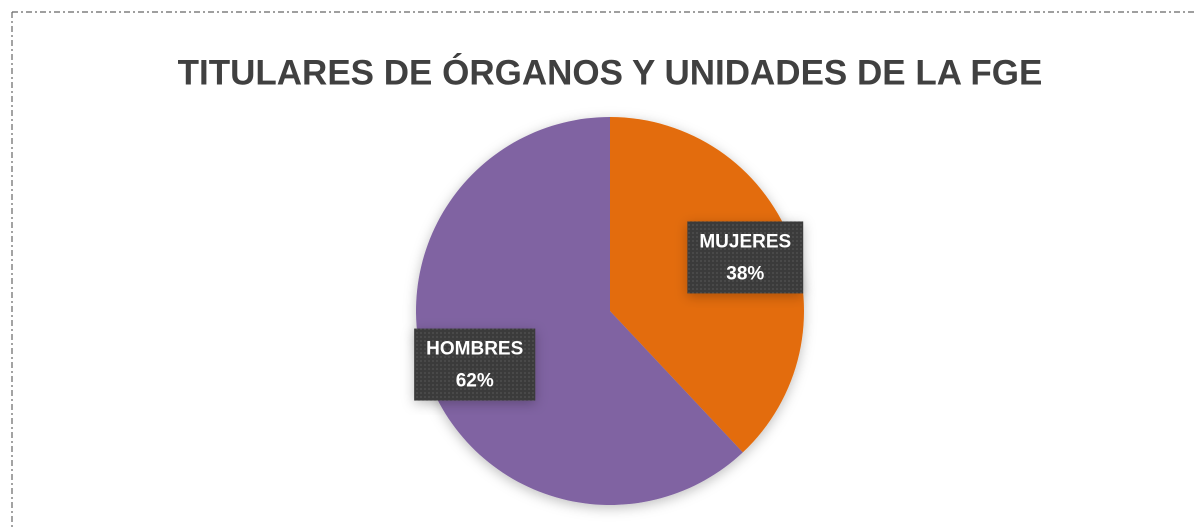  I want to click on data-label: HOMBRES 62%, so click(475, 364).